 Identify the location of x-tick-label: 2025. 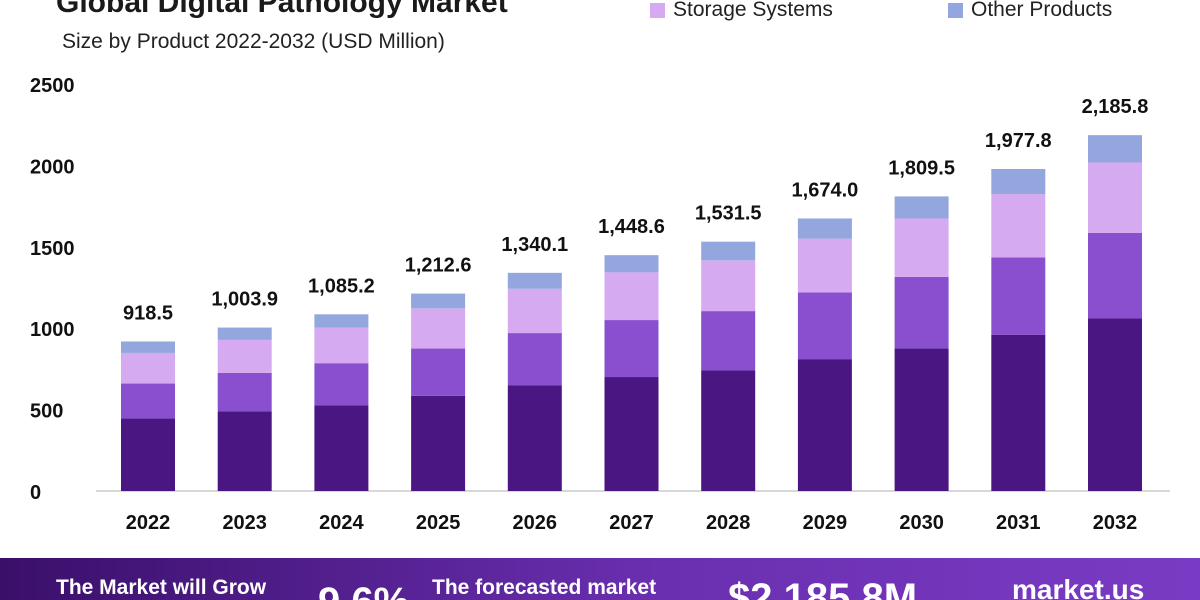
(438, 523).